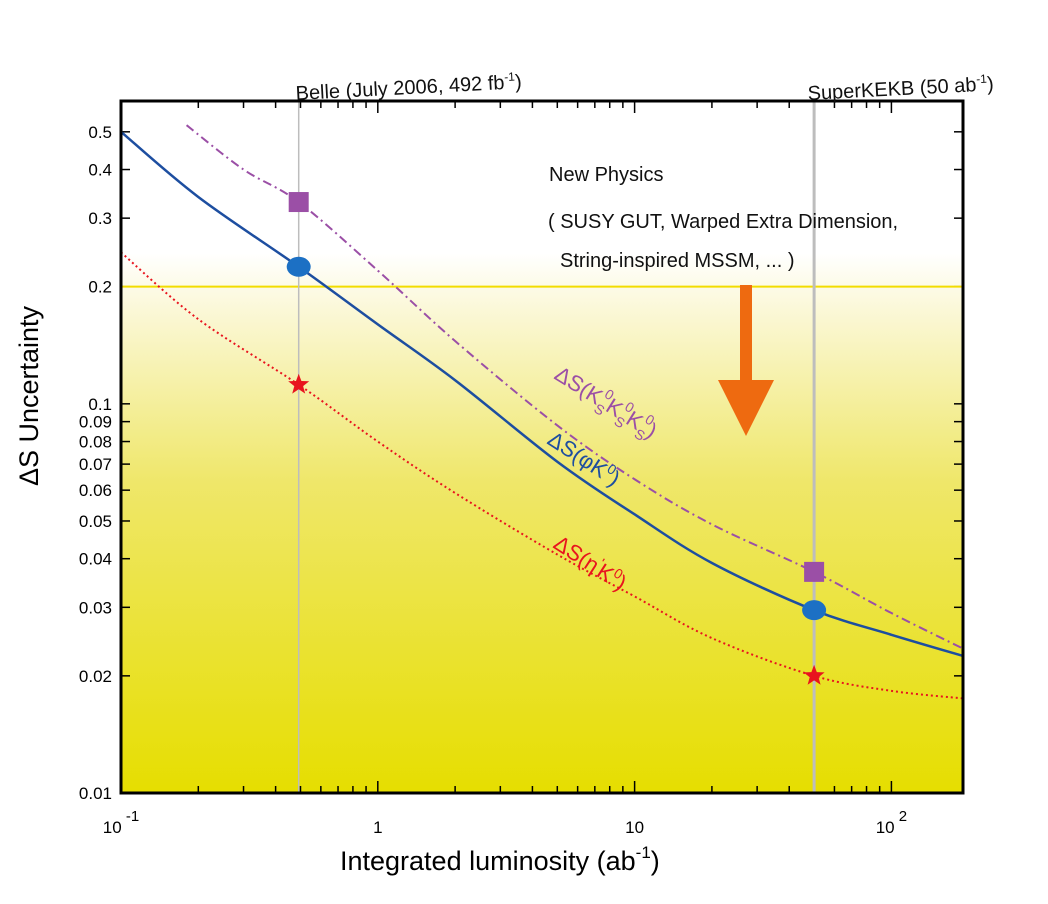  What do you see at coordinates (746, 408) in the screenshot?
I see `arrow-head` at bounding box center [746, 408].